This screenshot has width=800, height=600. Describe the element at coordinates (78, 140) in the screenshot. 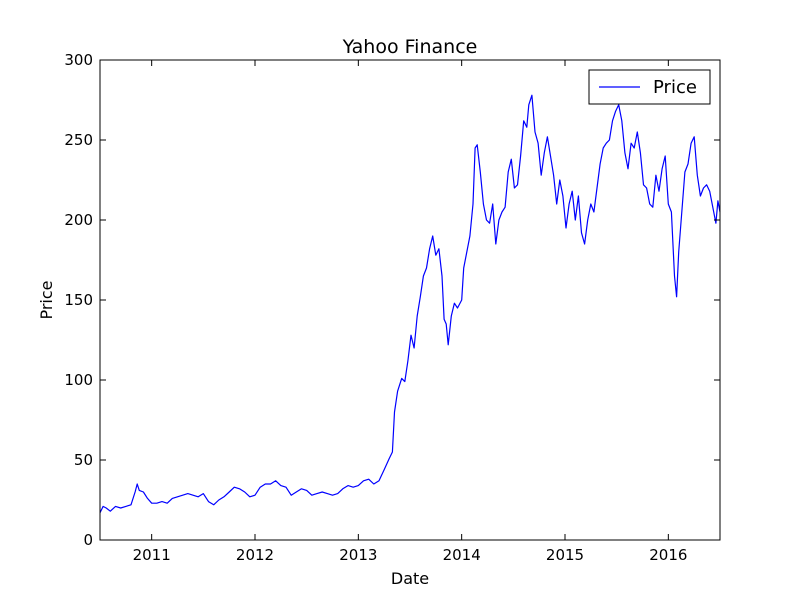

I see `y-tick-label: 250` at that location.